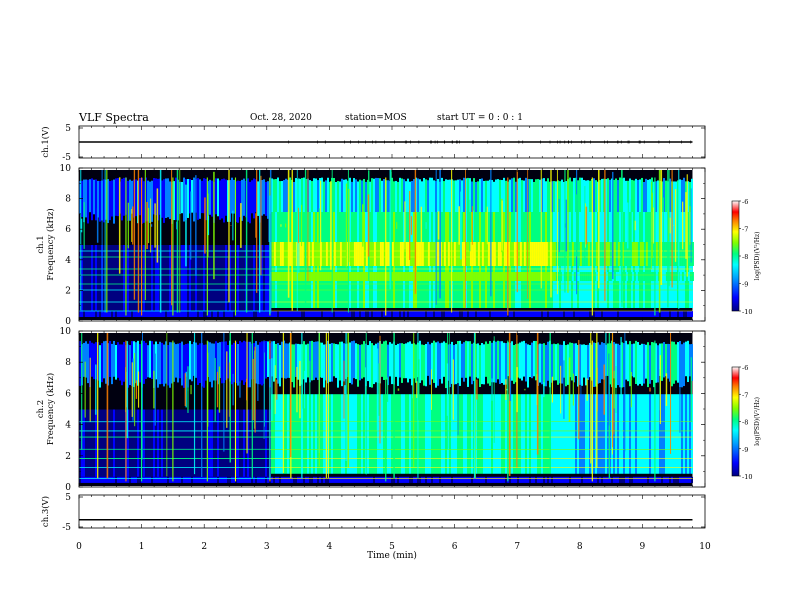 This screenshot has width=792, height=612. Describe the element at coordinates (376, 118) in the screenshot. I see `station-label: station=MOS` at that location.